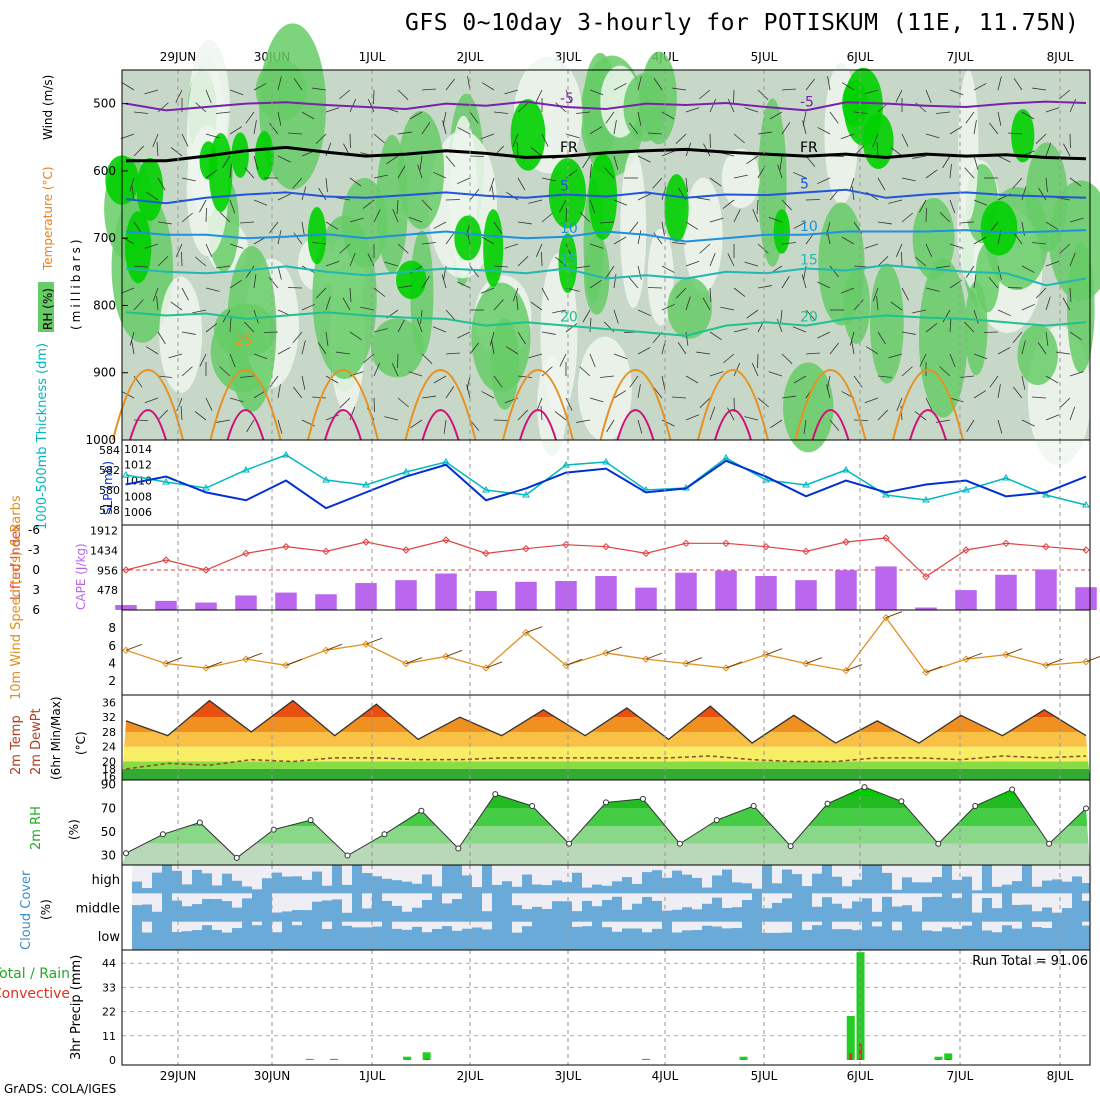 This screenshot has width=1100, height=1100. What do you see at coordinates (827, 803) in the screenshot?
I see `rh-marker` at bounding box center [827, 803].